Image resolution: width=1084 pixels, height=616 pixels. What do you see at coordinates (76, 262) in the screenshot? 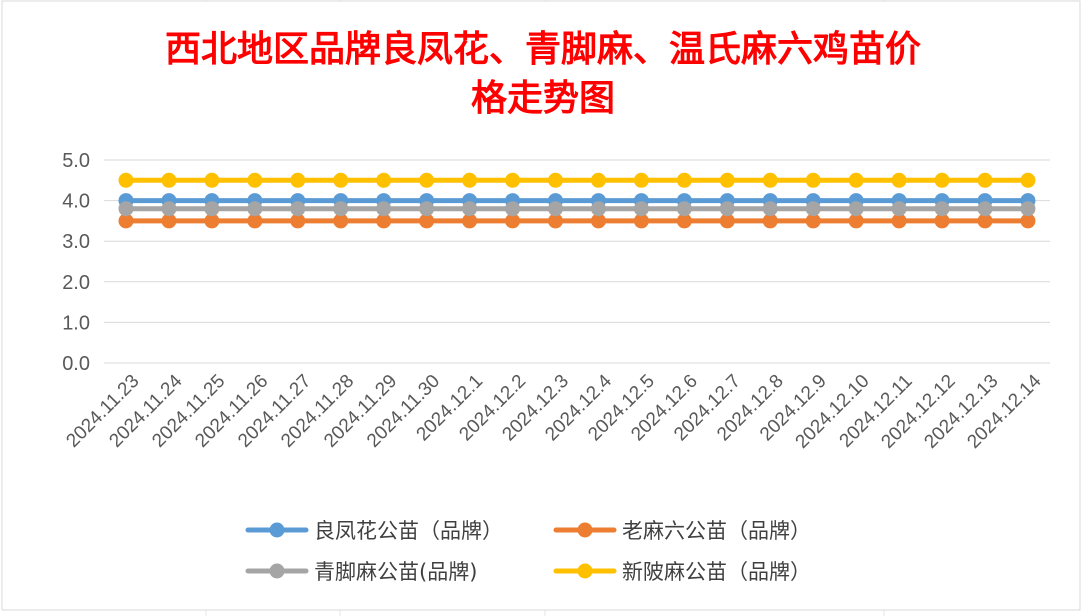
I see `y-axis-tick-labels: 0.0 1.0 2.0 3.0 4.0 5.0` at bounding box center [76, 262].